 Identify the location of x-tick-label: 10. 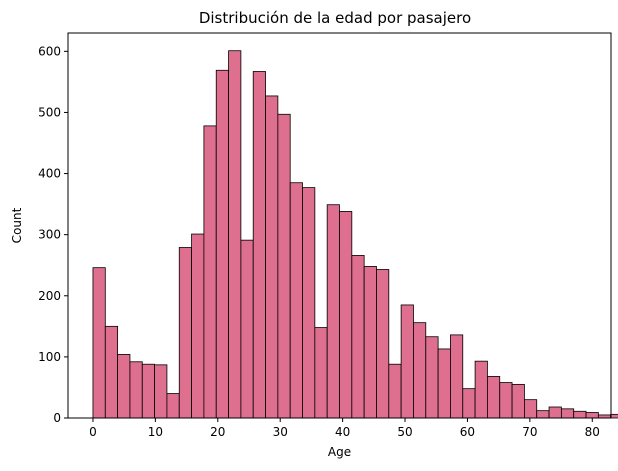
(155, 432).